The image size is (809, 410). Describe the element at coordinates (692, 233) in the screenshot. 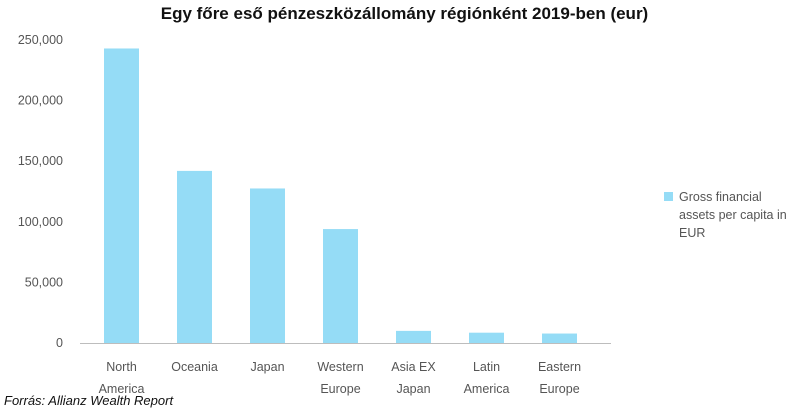

I see `legend-label-line: EUR` at that location.